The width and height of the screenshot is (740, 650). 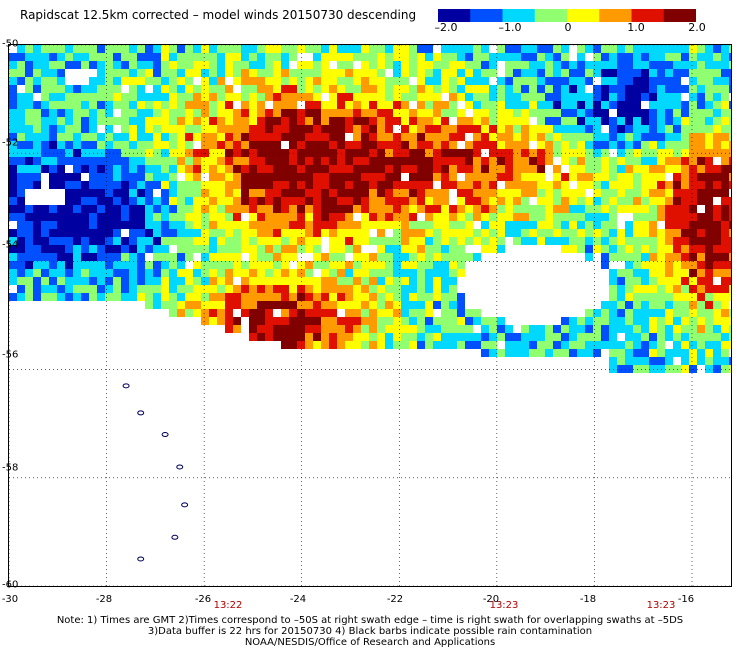 I want to click on lon-label-18: -18, so click(x=588, y=599).